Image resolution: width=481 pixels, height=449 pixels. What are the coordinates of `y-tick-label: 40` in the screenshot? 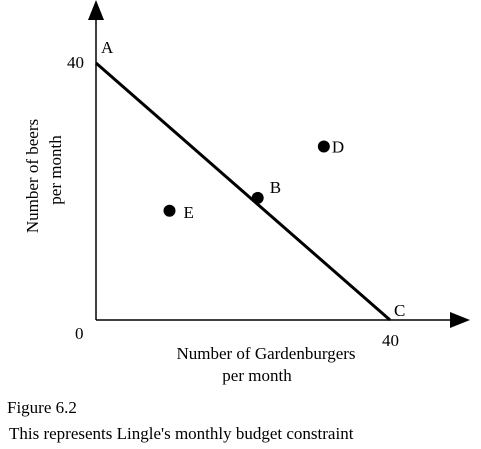 It's located at (75, 62).